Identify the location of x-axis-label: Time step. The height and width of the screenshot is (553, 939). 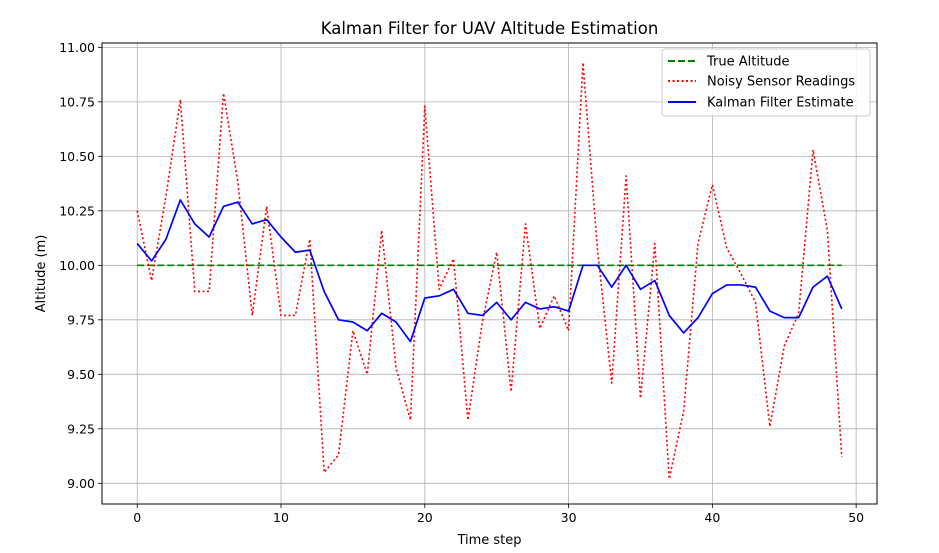
(488, 540).